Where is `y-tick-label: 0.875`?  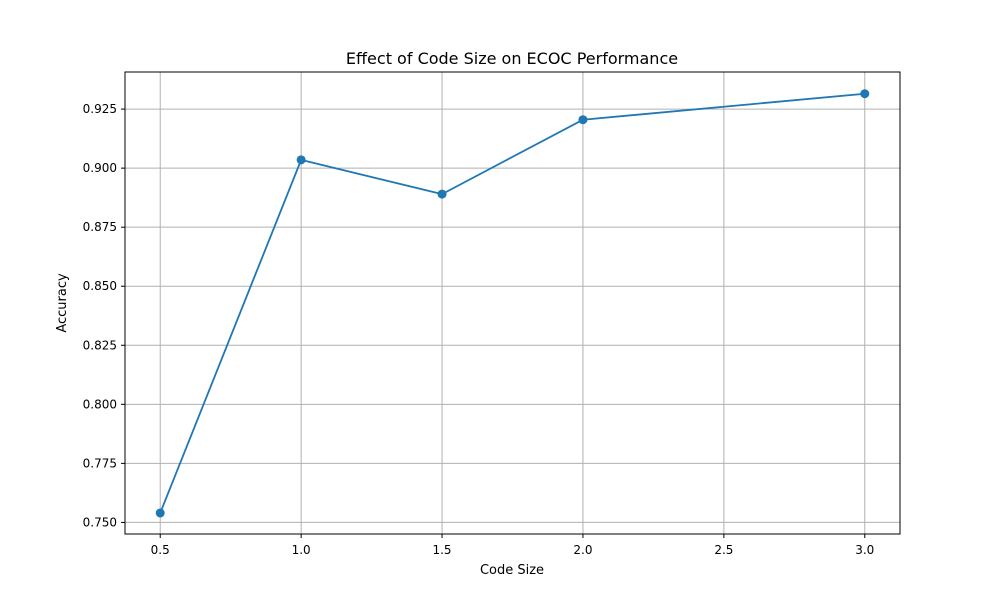
y-tick-label: 0.875 is located at coordinates (100, 227).